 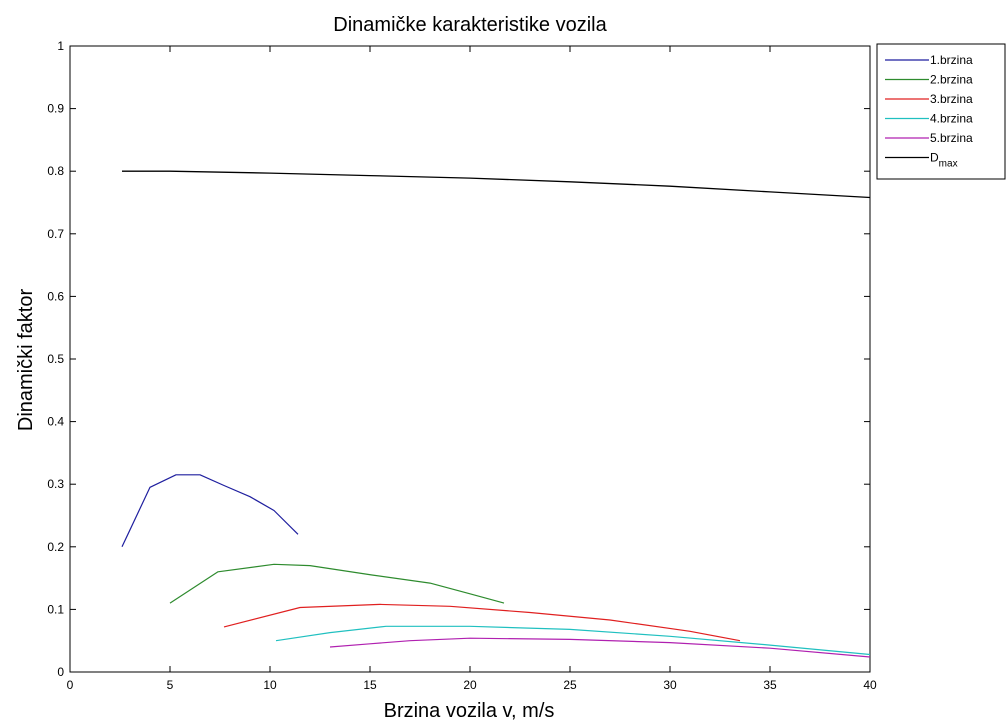 I want to click on y-tick-label: 1, so click(x=60, y=46).